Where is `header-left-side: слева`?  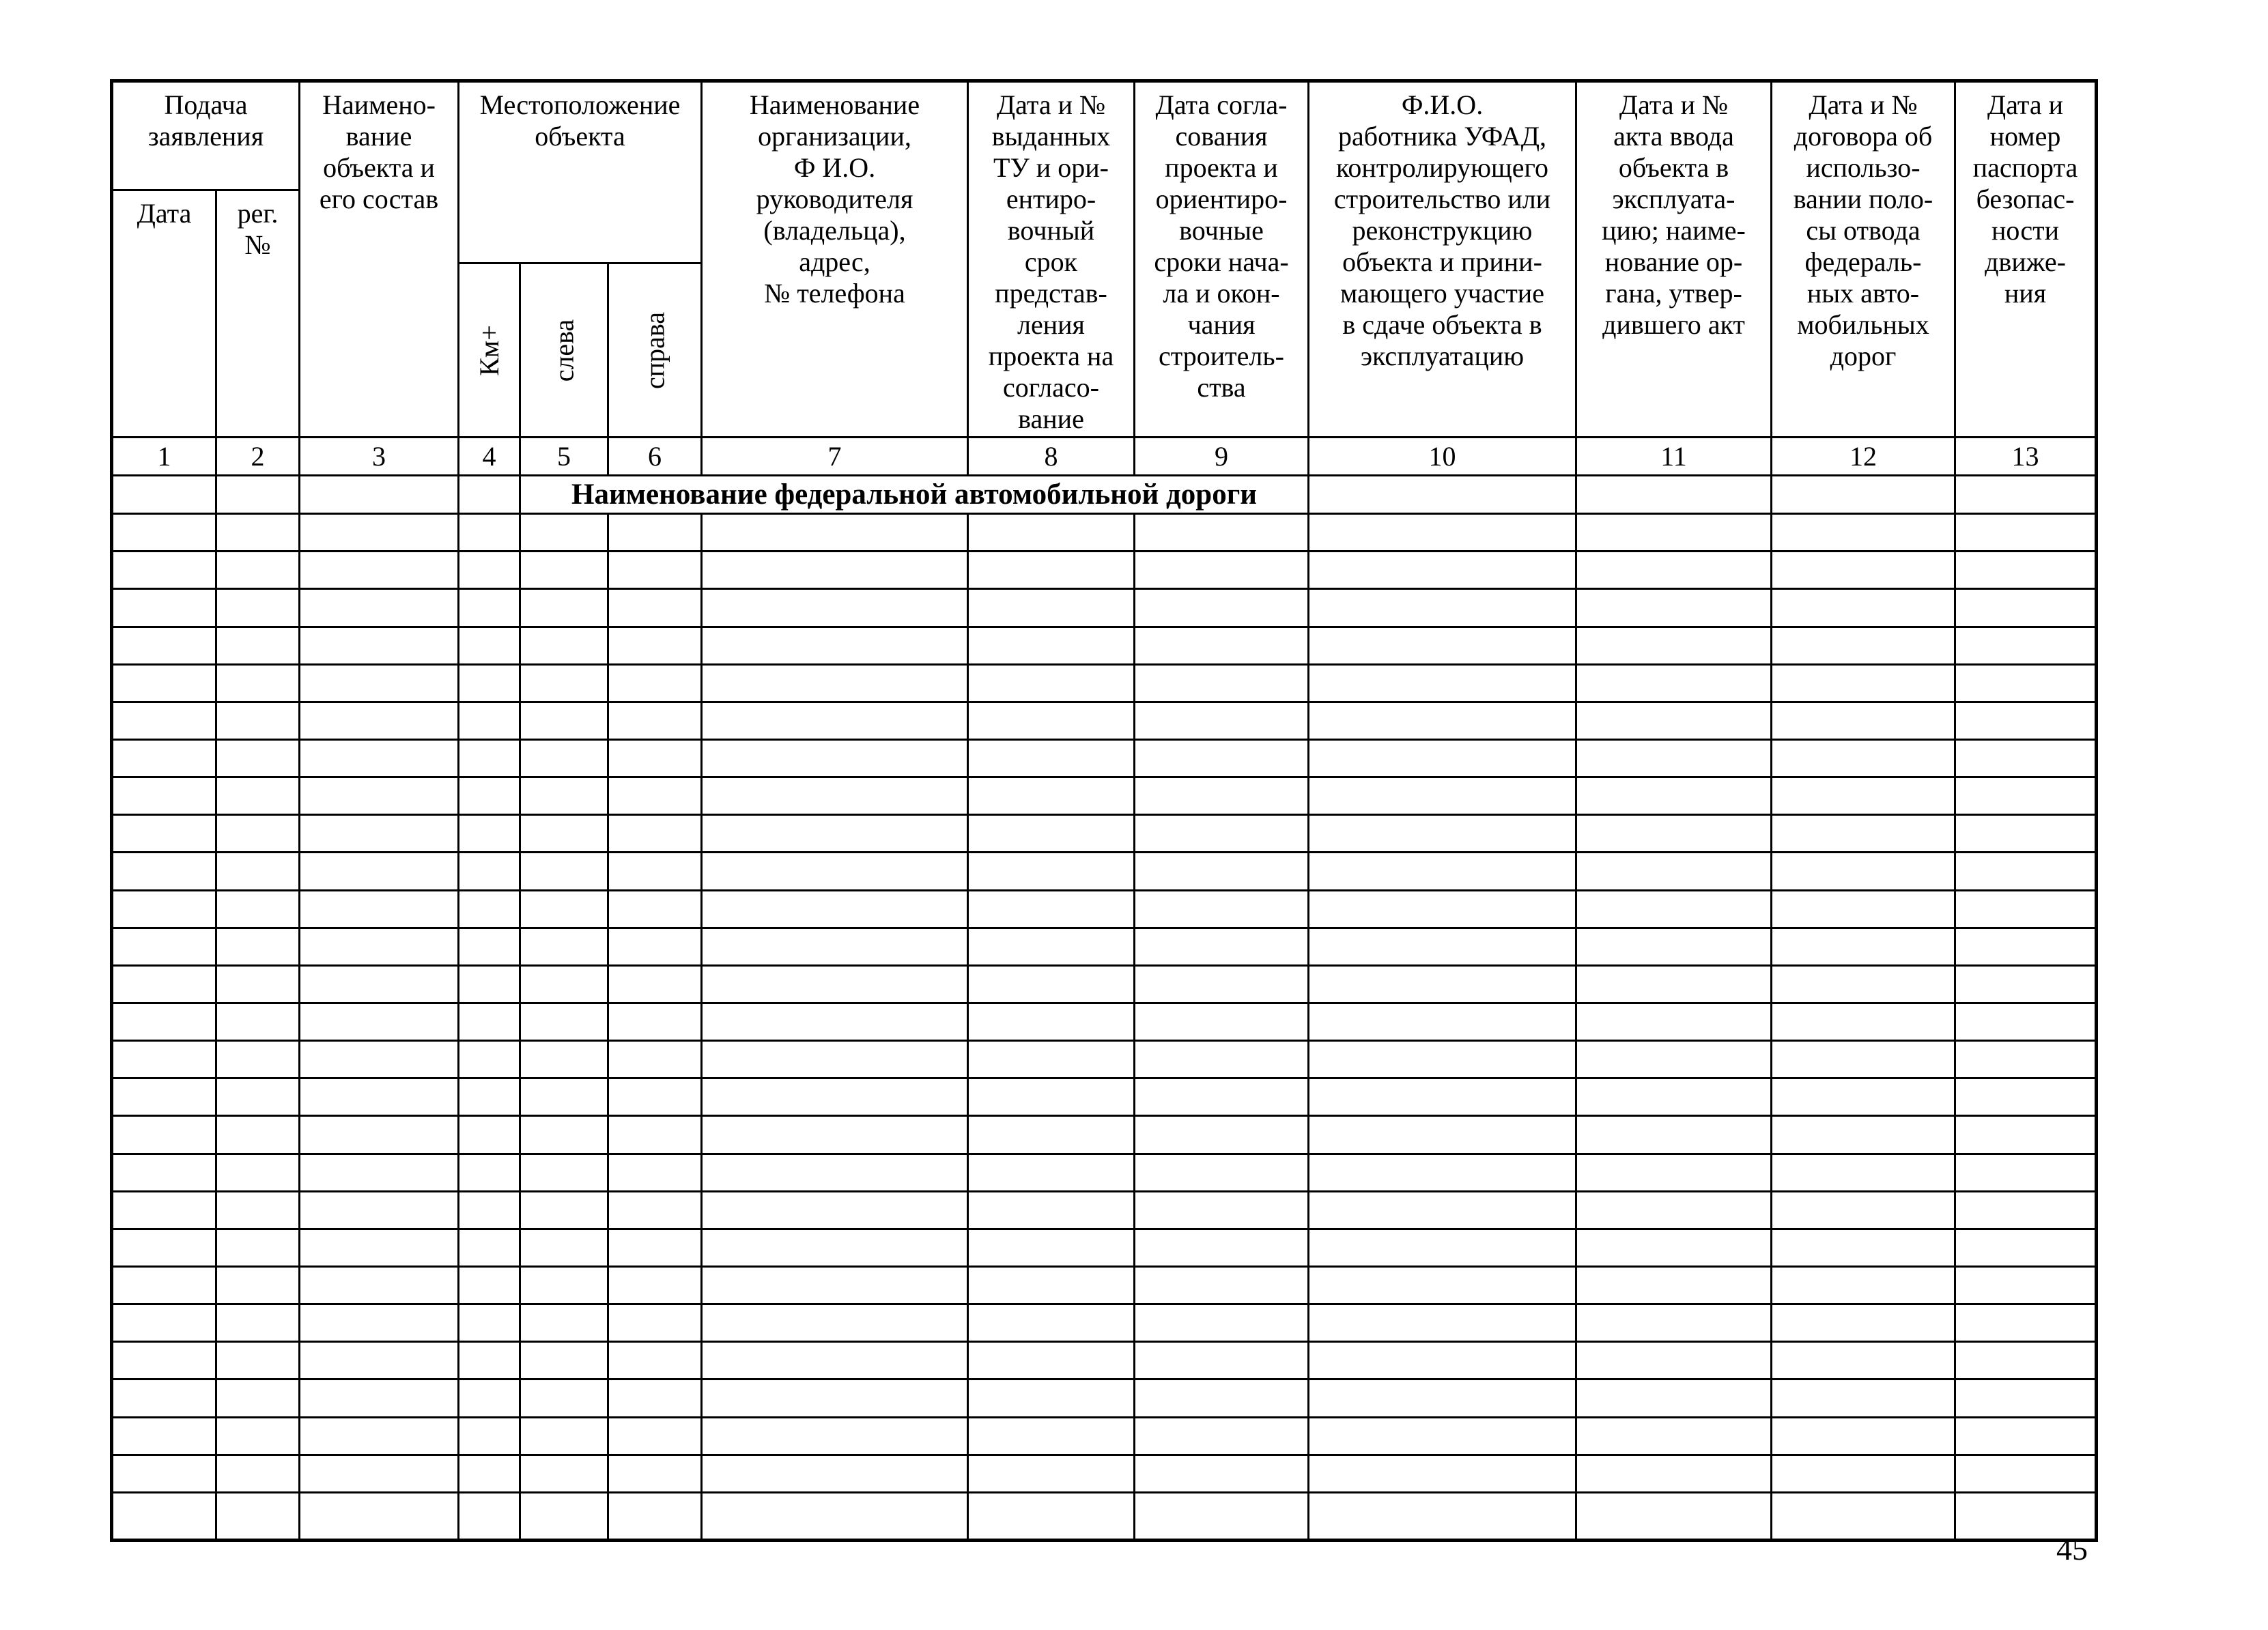 header-left-side: слева is located at coordinates (564, 350).